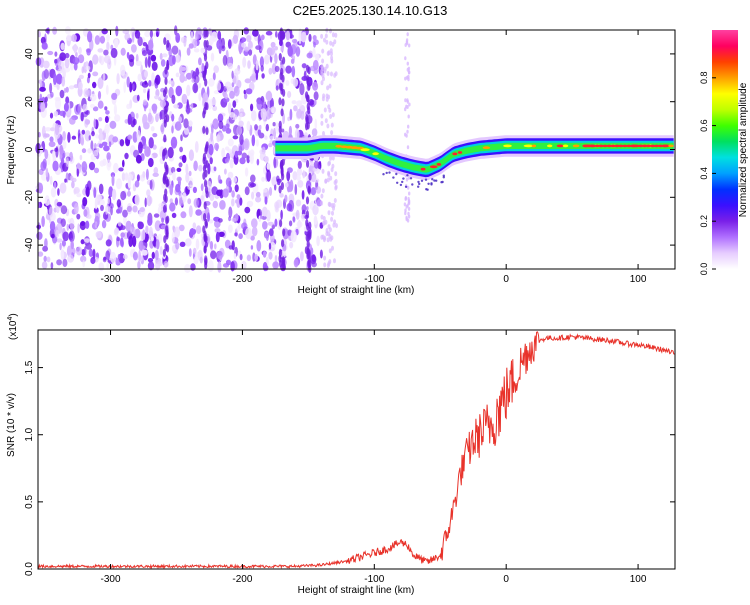 The height and width of the screenshot is (605, 750). Describe the element at coordinates (460, 152) in the screenshot. I see `signal-hotspot` at that location.